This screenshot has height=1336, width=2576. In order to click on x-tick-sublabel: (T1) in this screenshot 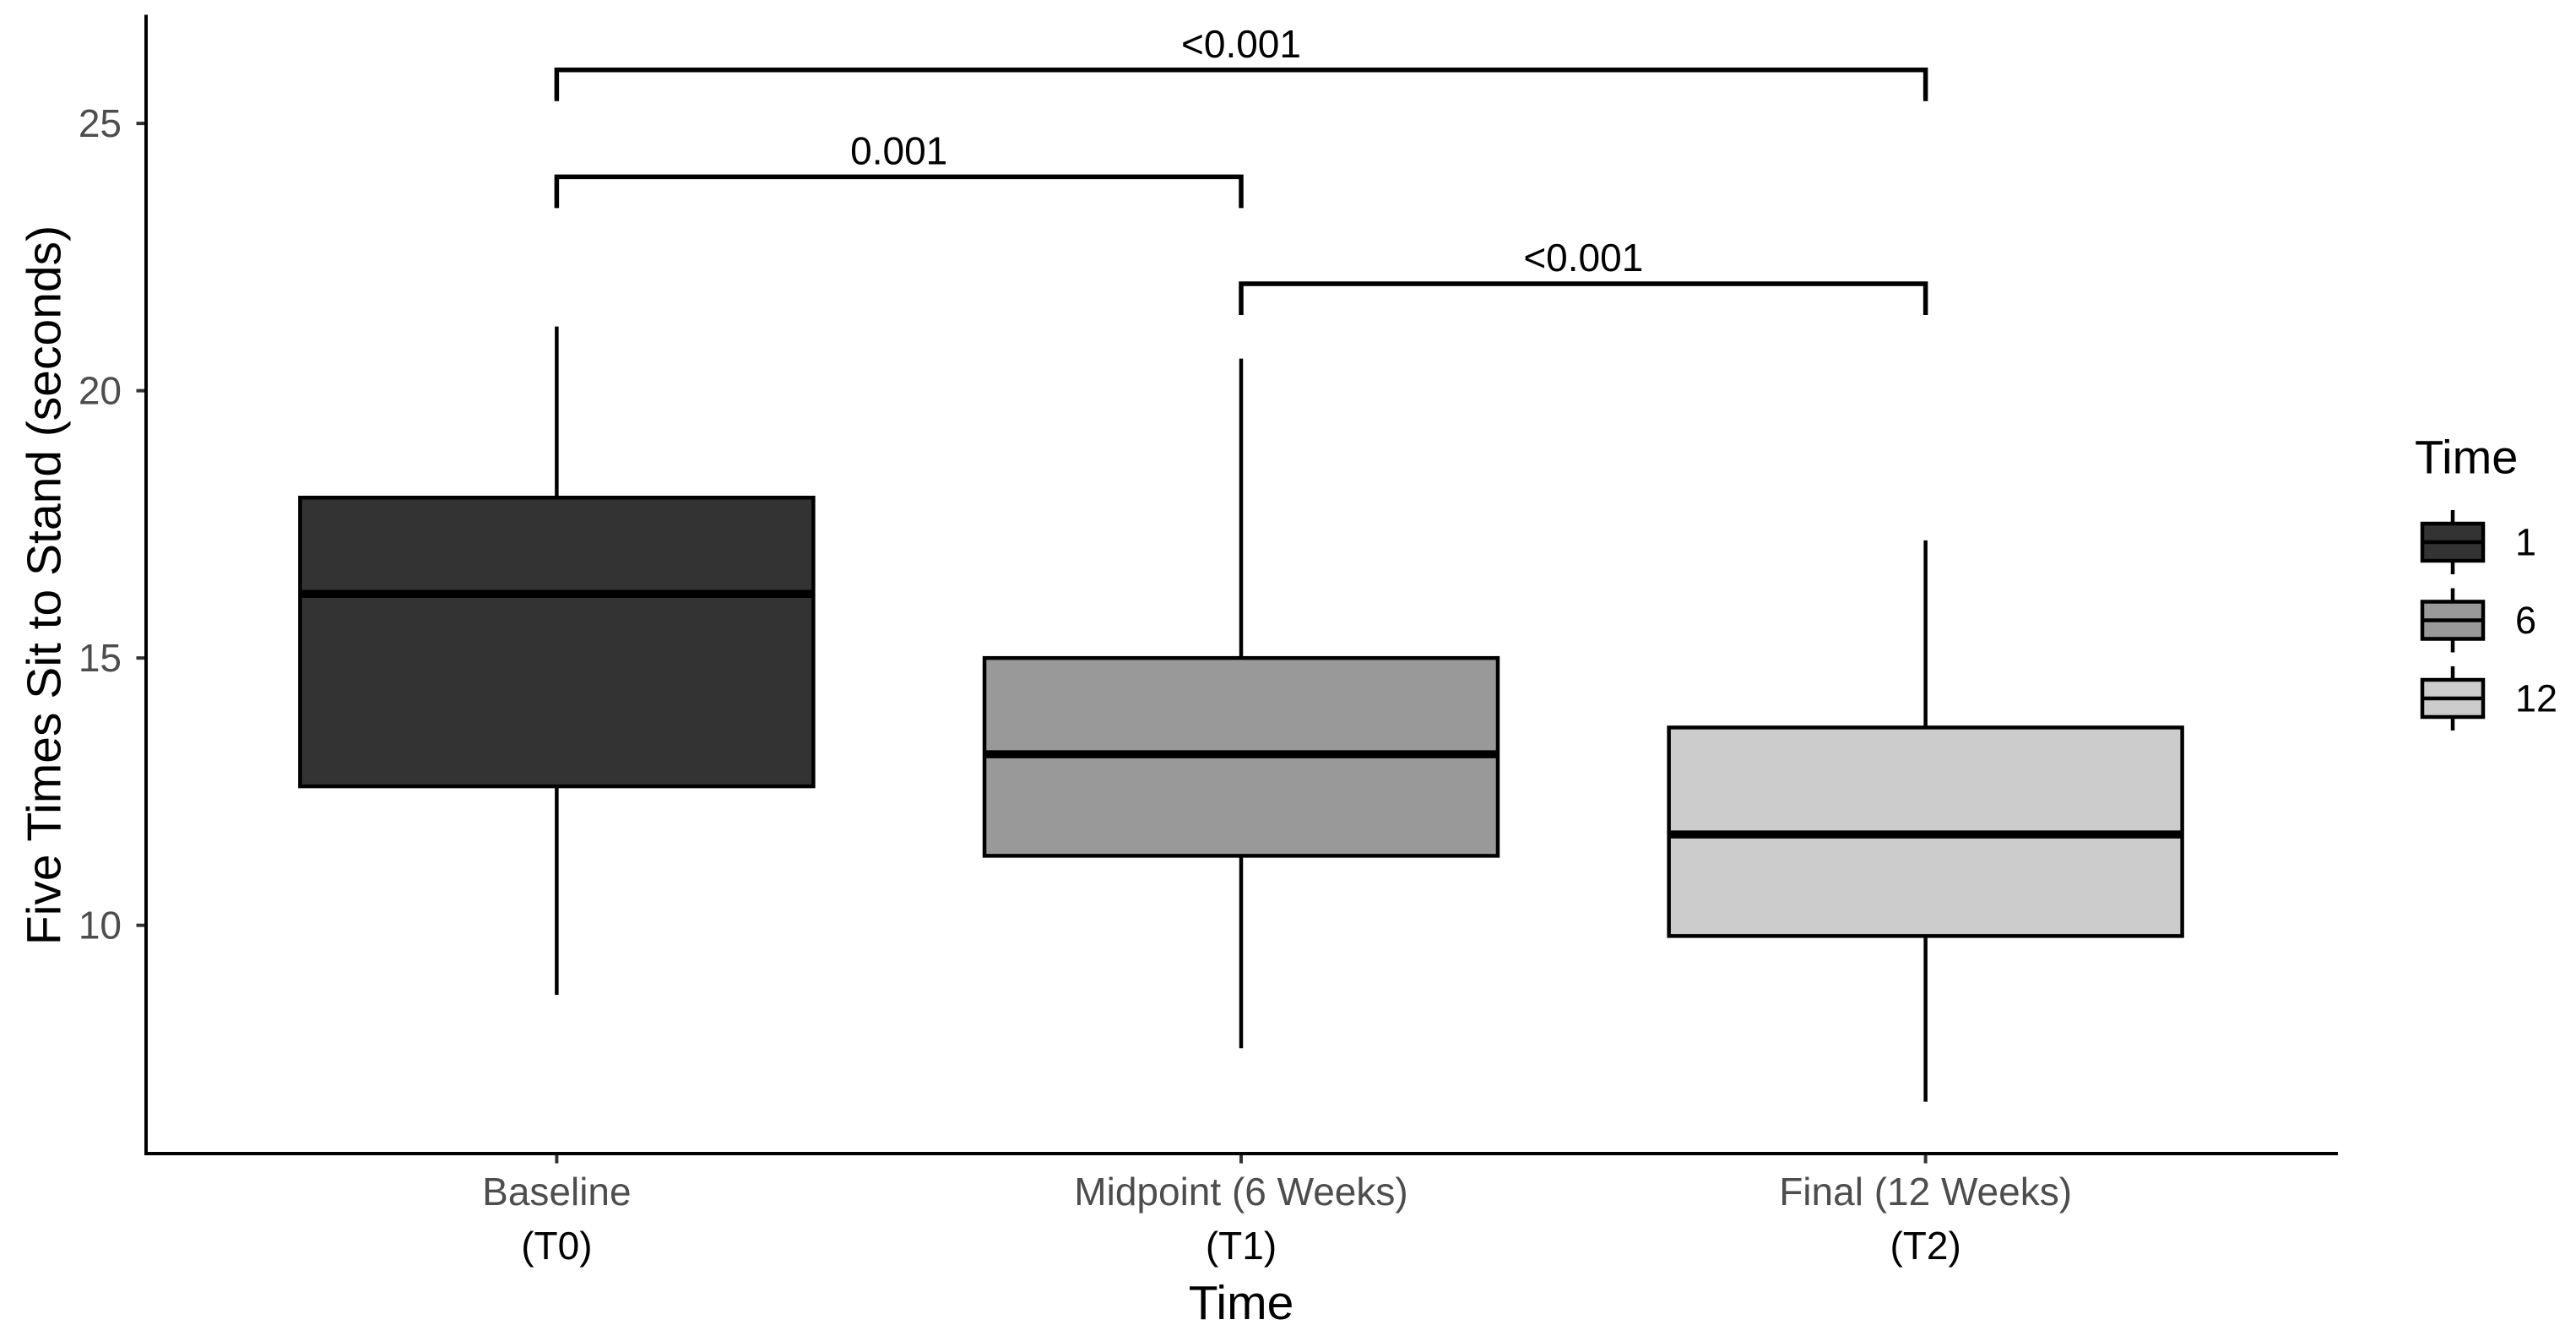, I will do `click(1241, 1246)`.